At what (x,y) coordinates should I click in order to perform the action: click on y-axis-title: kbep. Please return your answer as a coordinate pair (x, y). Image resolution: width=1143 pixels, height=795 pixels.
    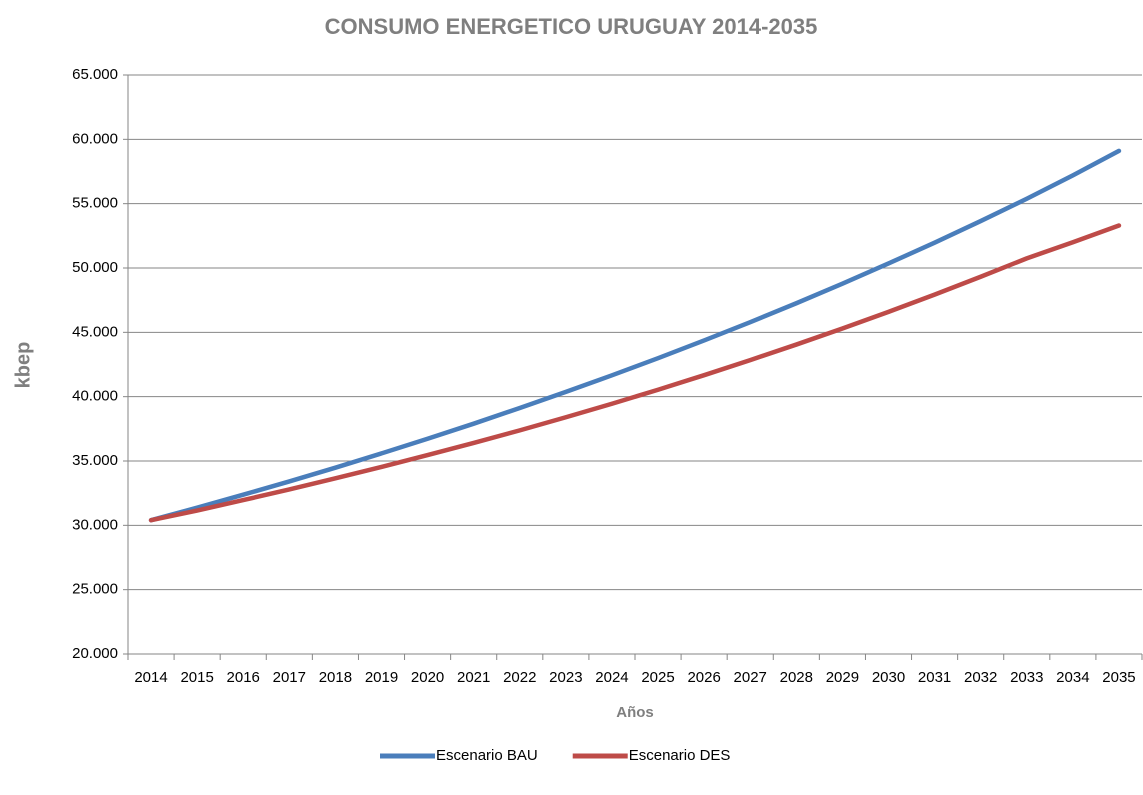
    Looking at the image, I should click on (23, 365).